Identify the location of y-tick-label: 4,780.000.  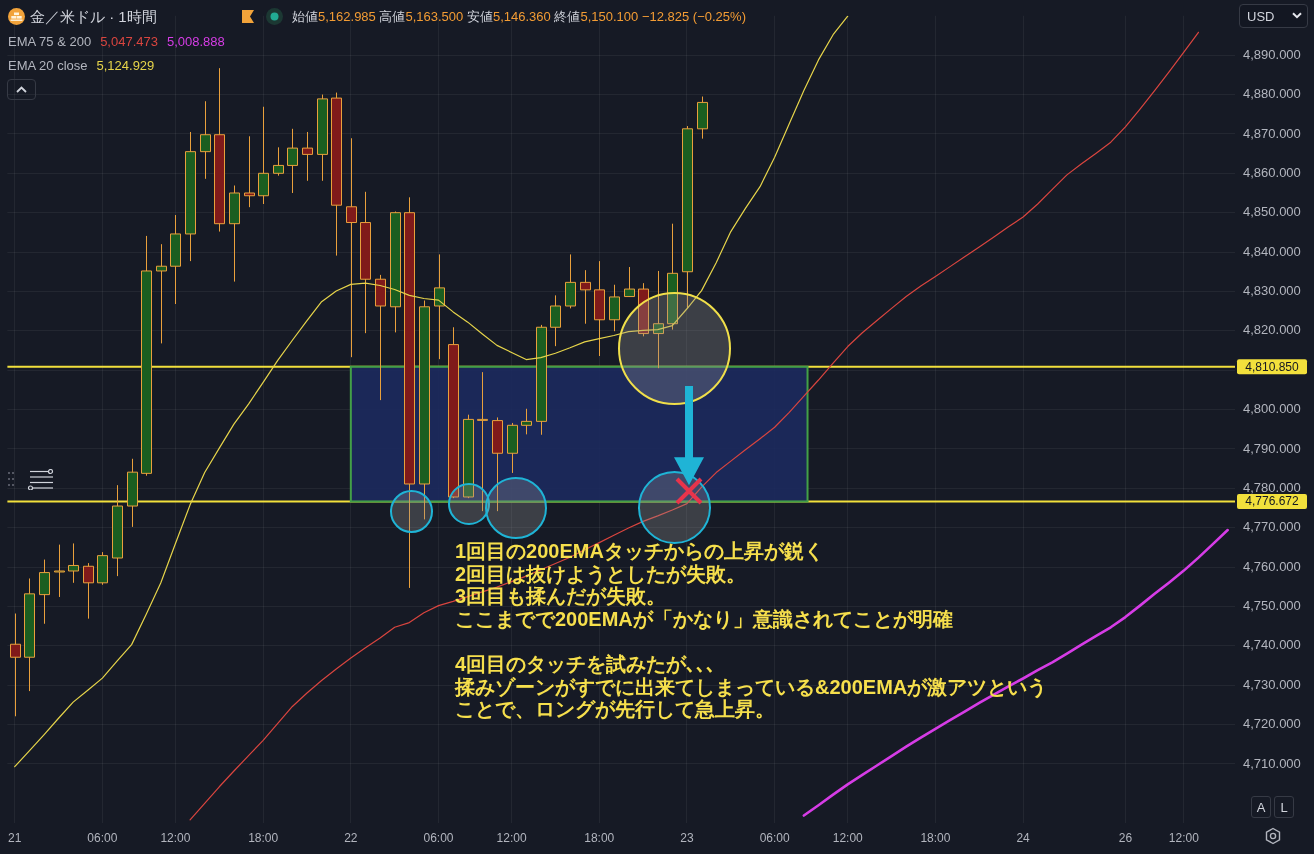
(1272, 487).